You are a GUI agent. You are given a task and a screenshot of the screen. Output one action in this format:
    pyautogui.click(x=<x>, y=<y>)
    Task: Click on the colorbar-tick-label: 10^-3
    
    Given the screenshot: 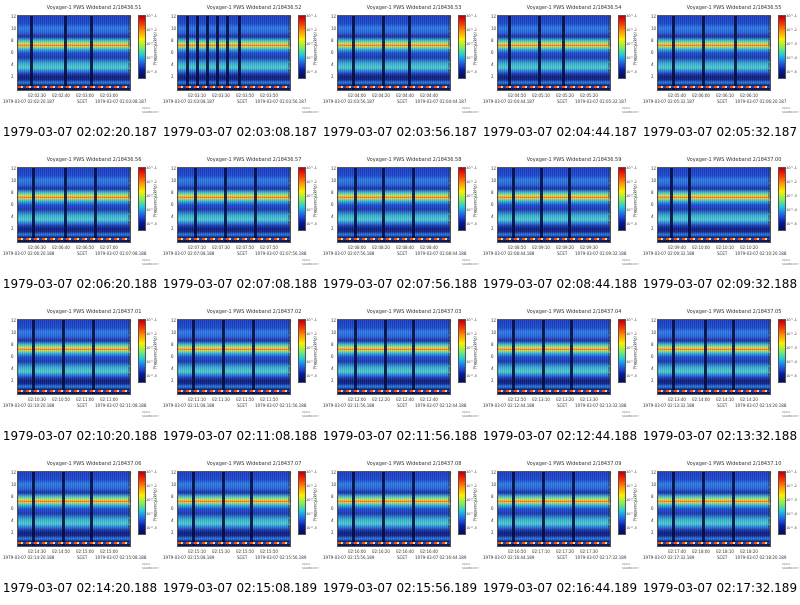 What is the action you would take?
    pyautogui.click(x=631, y=348)
    